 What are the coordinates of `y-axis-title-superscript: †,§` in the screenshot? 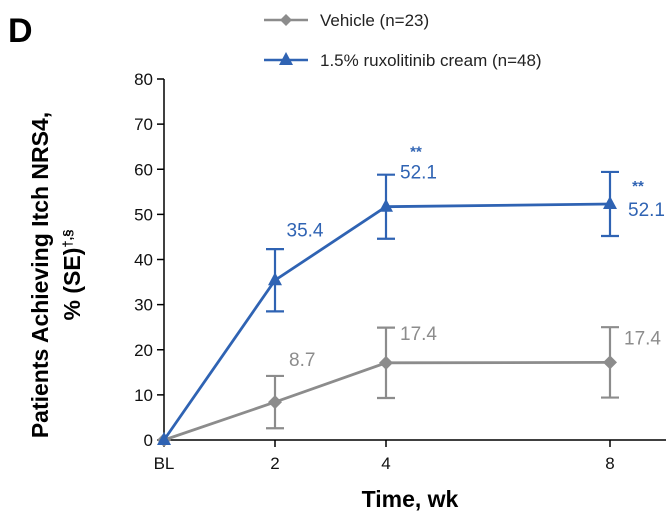 It's located at (67, 239).